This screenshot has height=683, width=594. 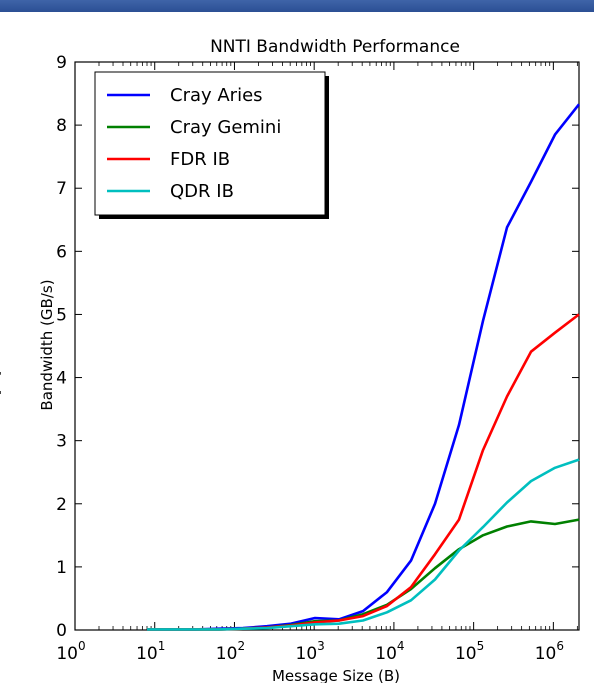 I want to click on y-tick-label: 0, so click(x=61, y=631).